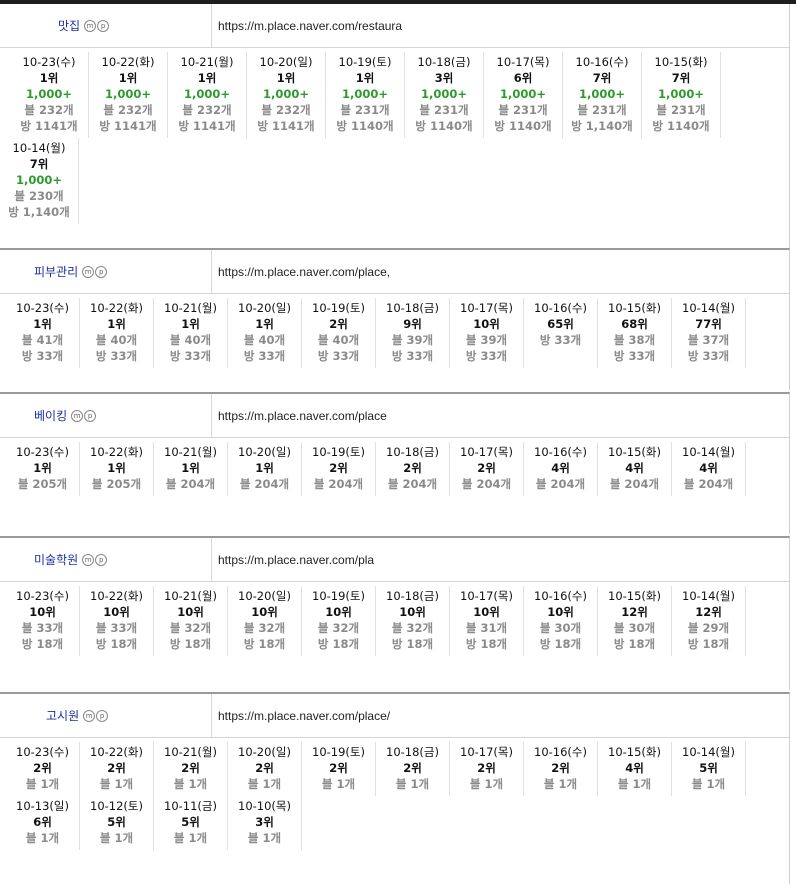 This screenshot has width=796, height=886. What do you see at coordinates (709, 469) in the screenshot?
I see `rank-cell: 10-14(월) 4위 블 204개` at bounding box center [709, 469].